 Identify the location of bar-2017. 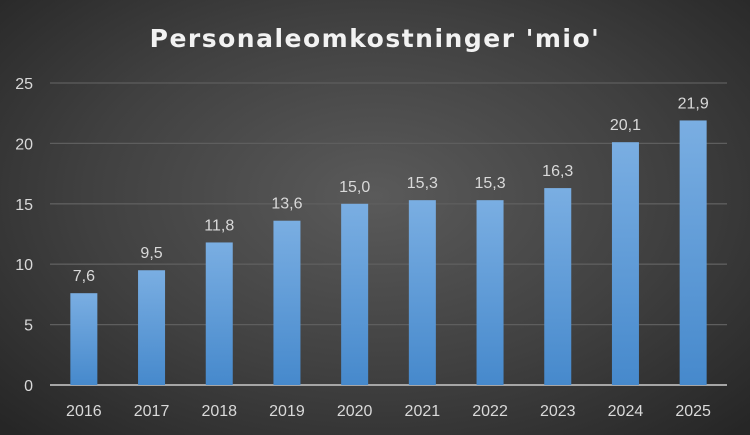
(152, 327).